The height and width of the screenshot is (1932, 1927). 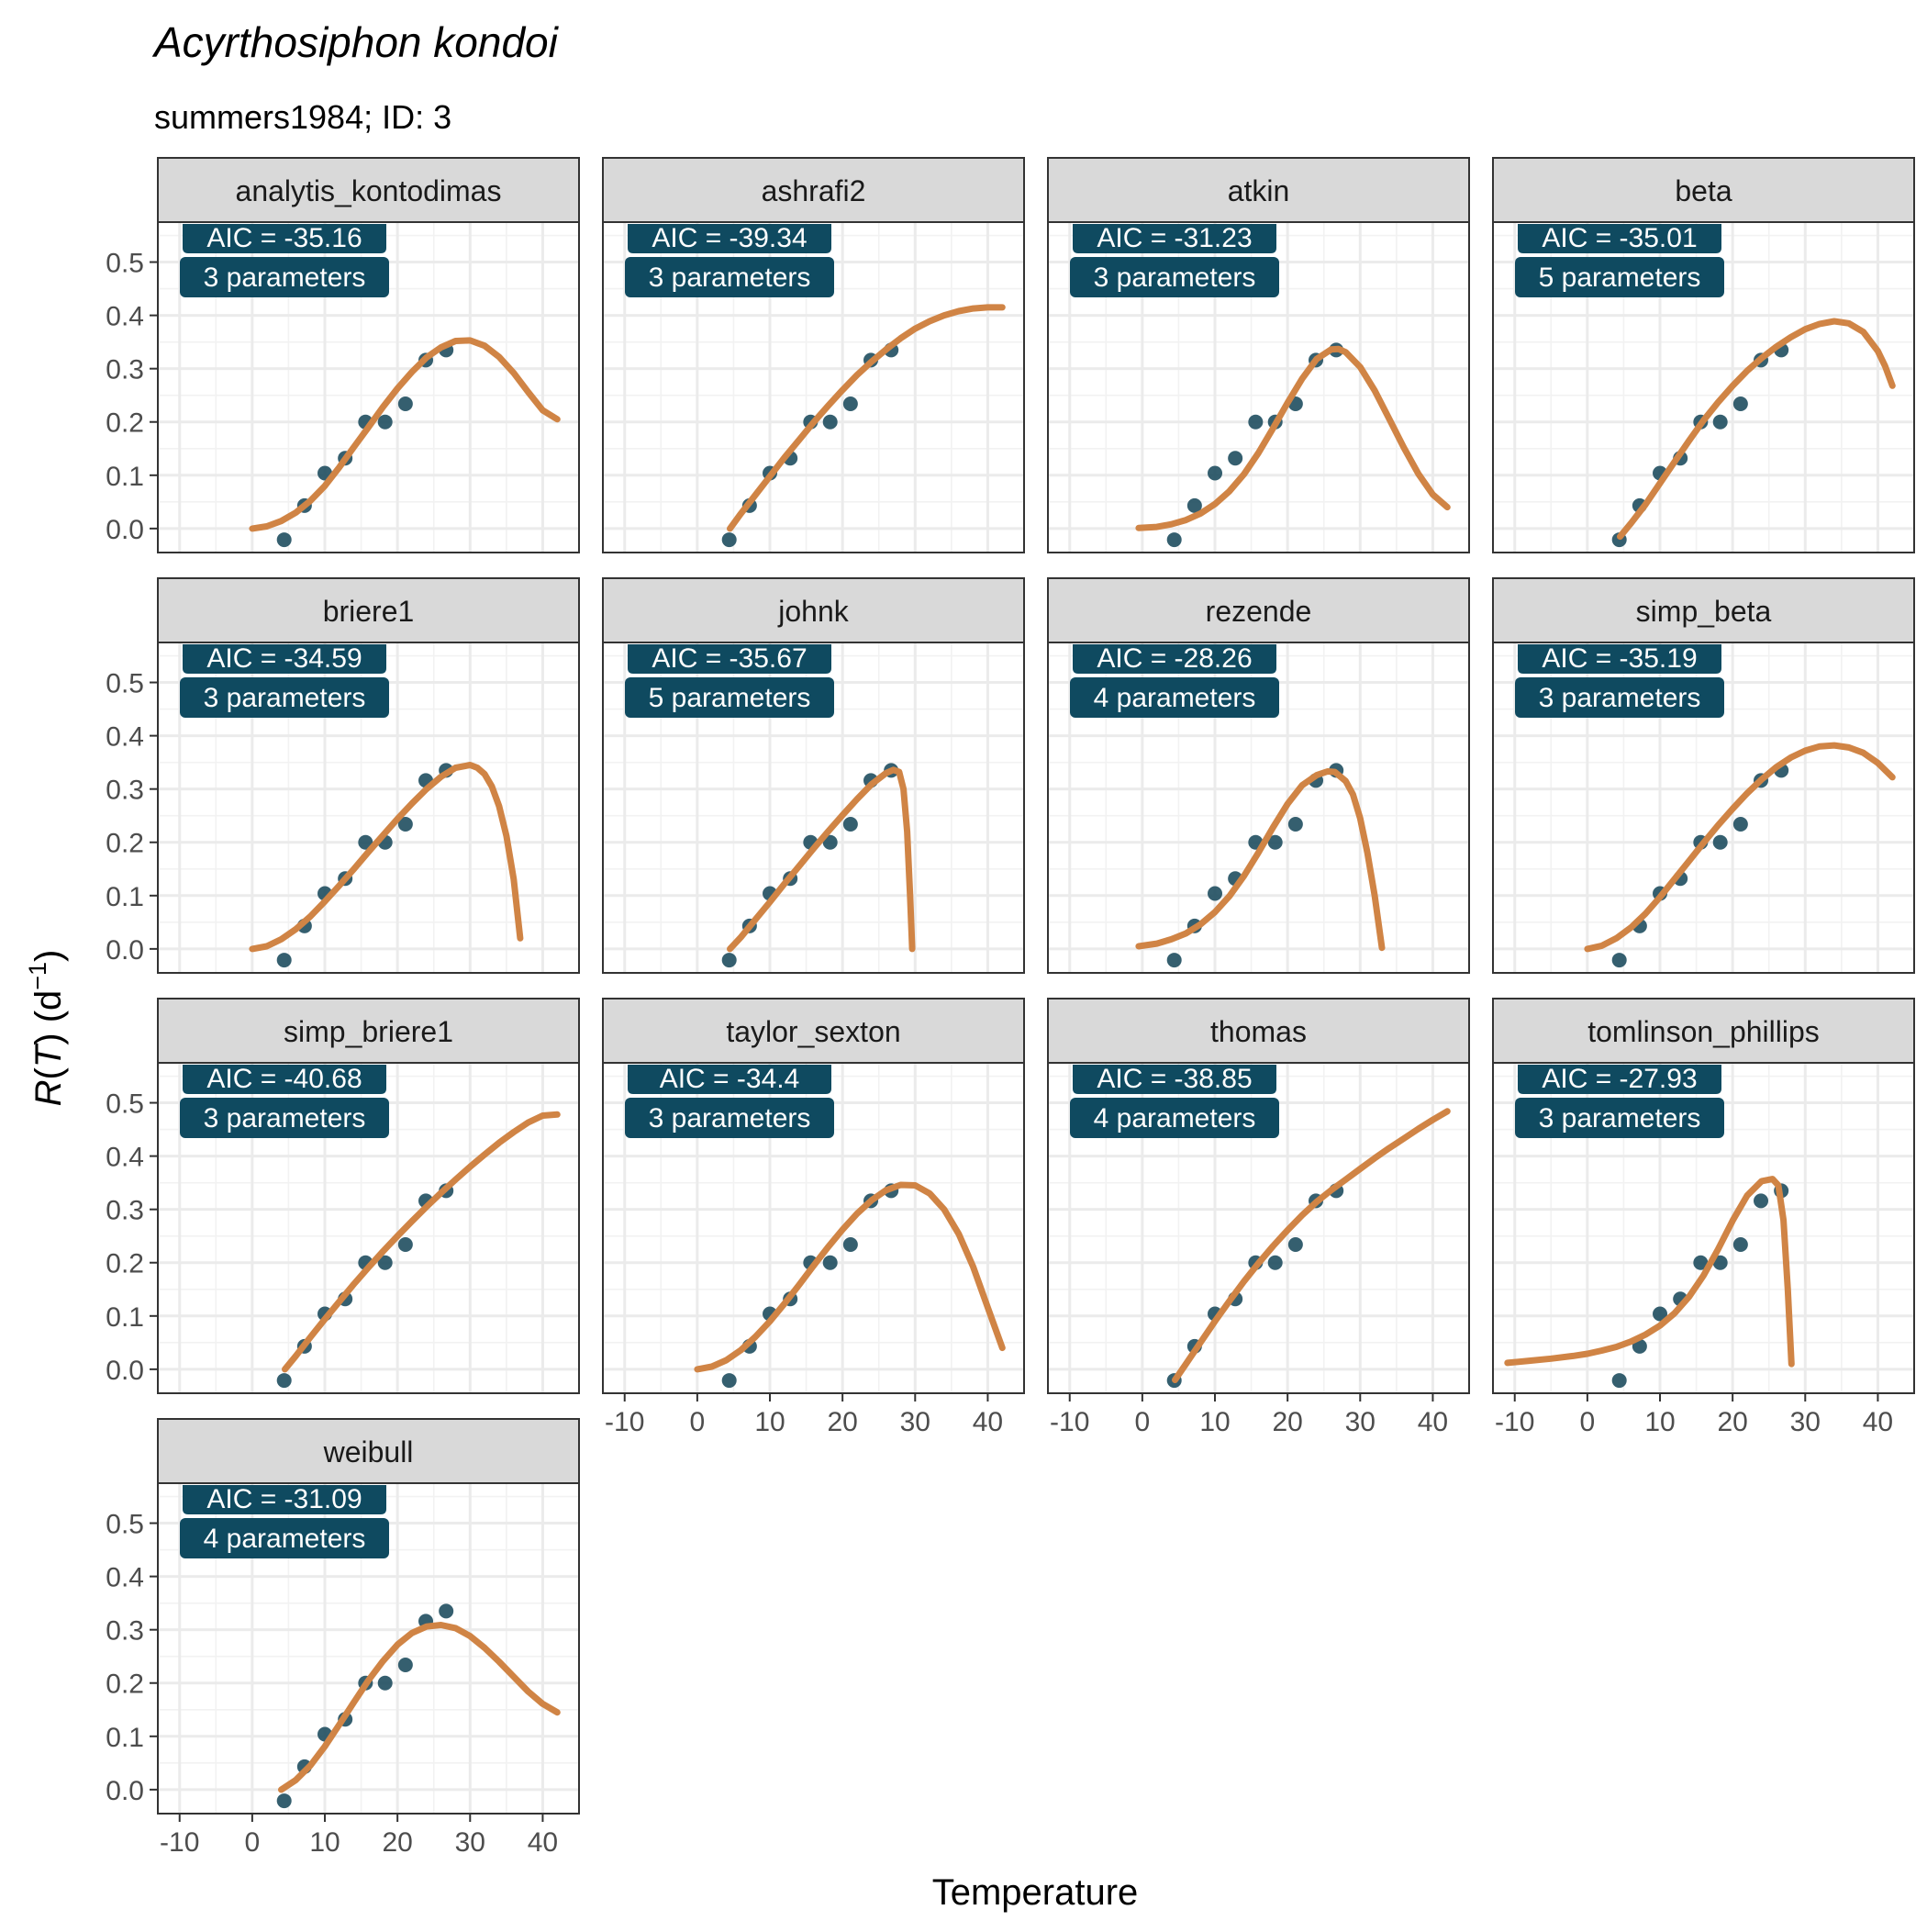 What do you see at coordinates (1035, 1892) in the screenshot?
I see `x-axis-label: Temperature` at bounding box center [1035, 1892].